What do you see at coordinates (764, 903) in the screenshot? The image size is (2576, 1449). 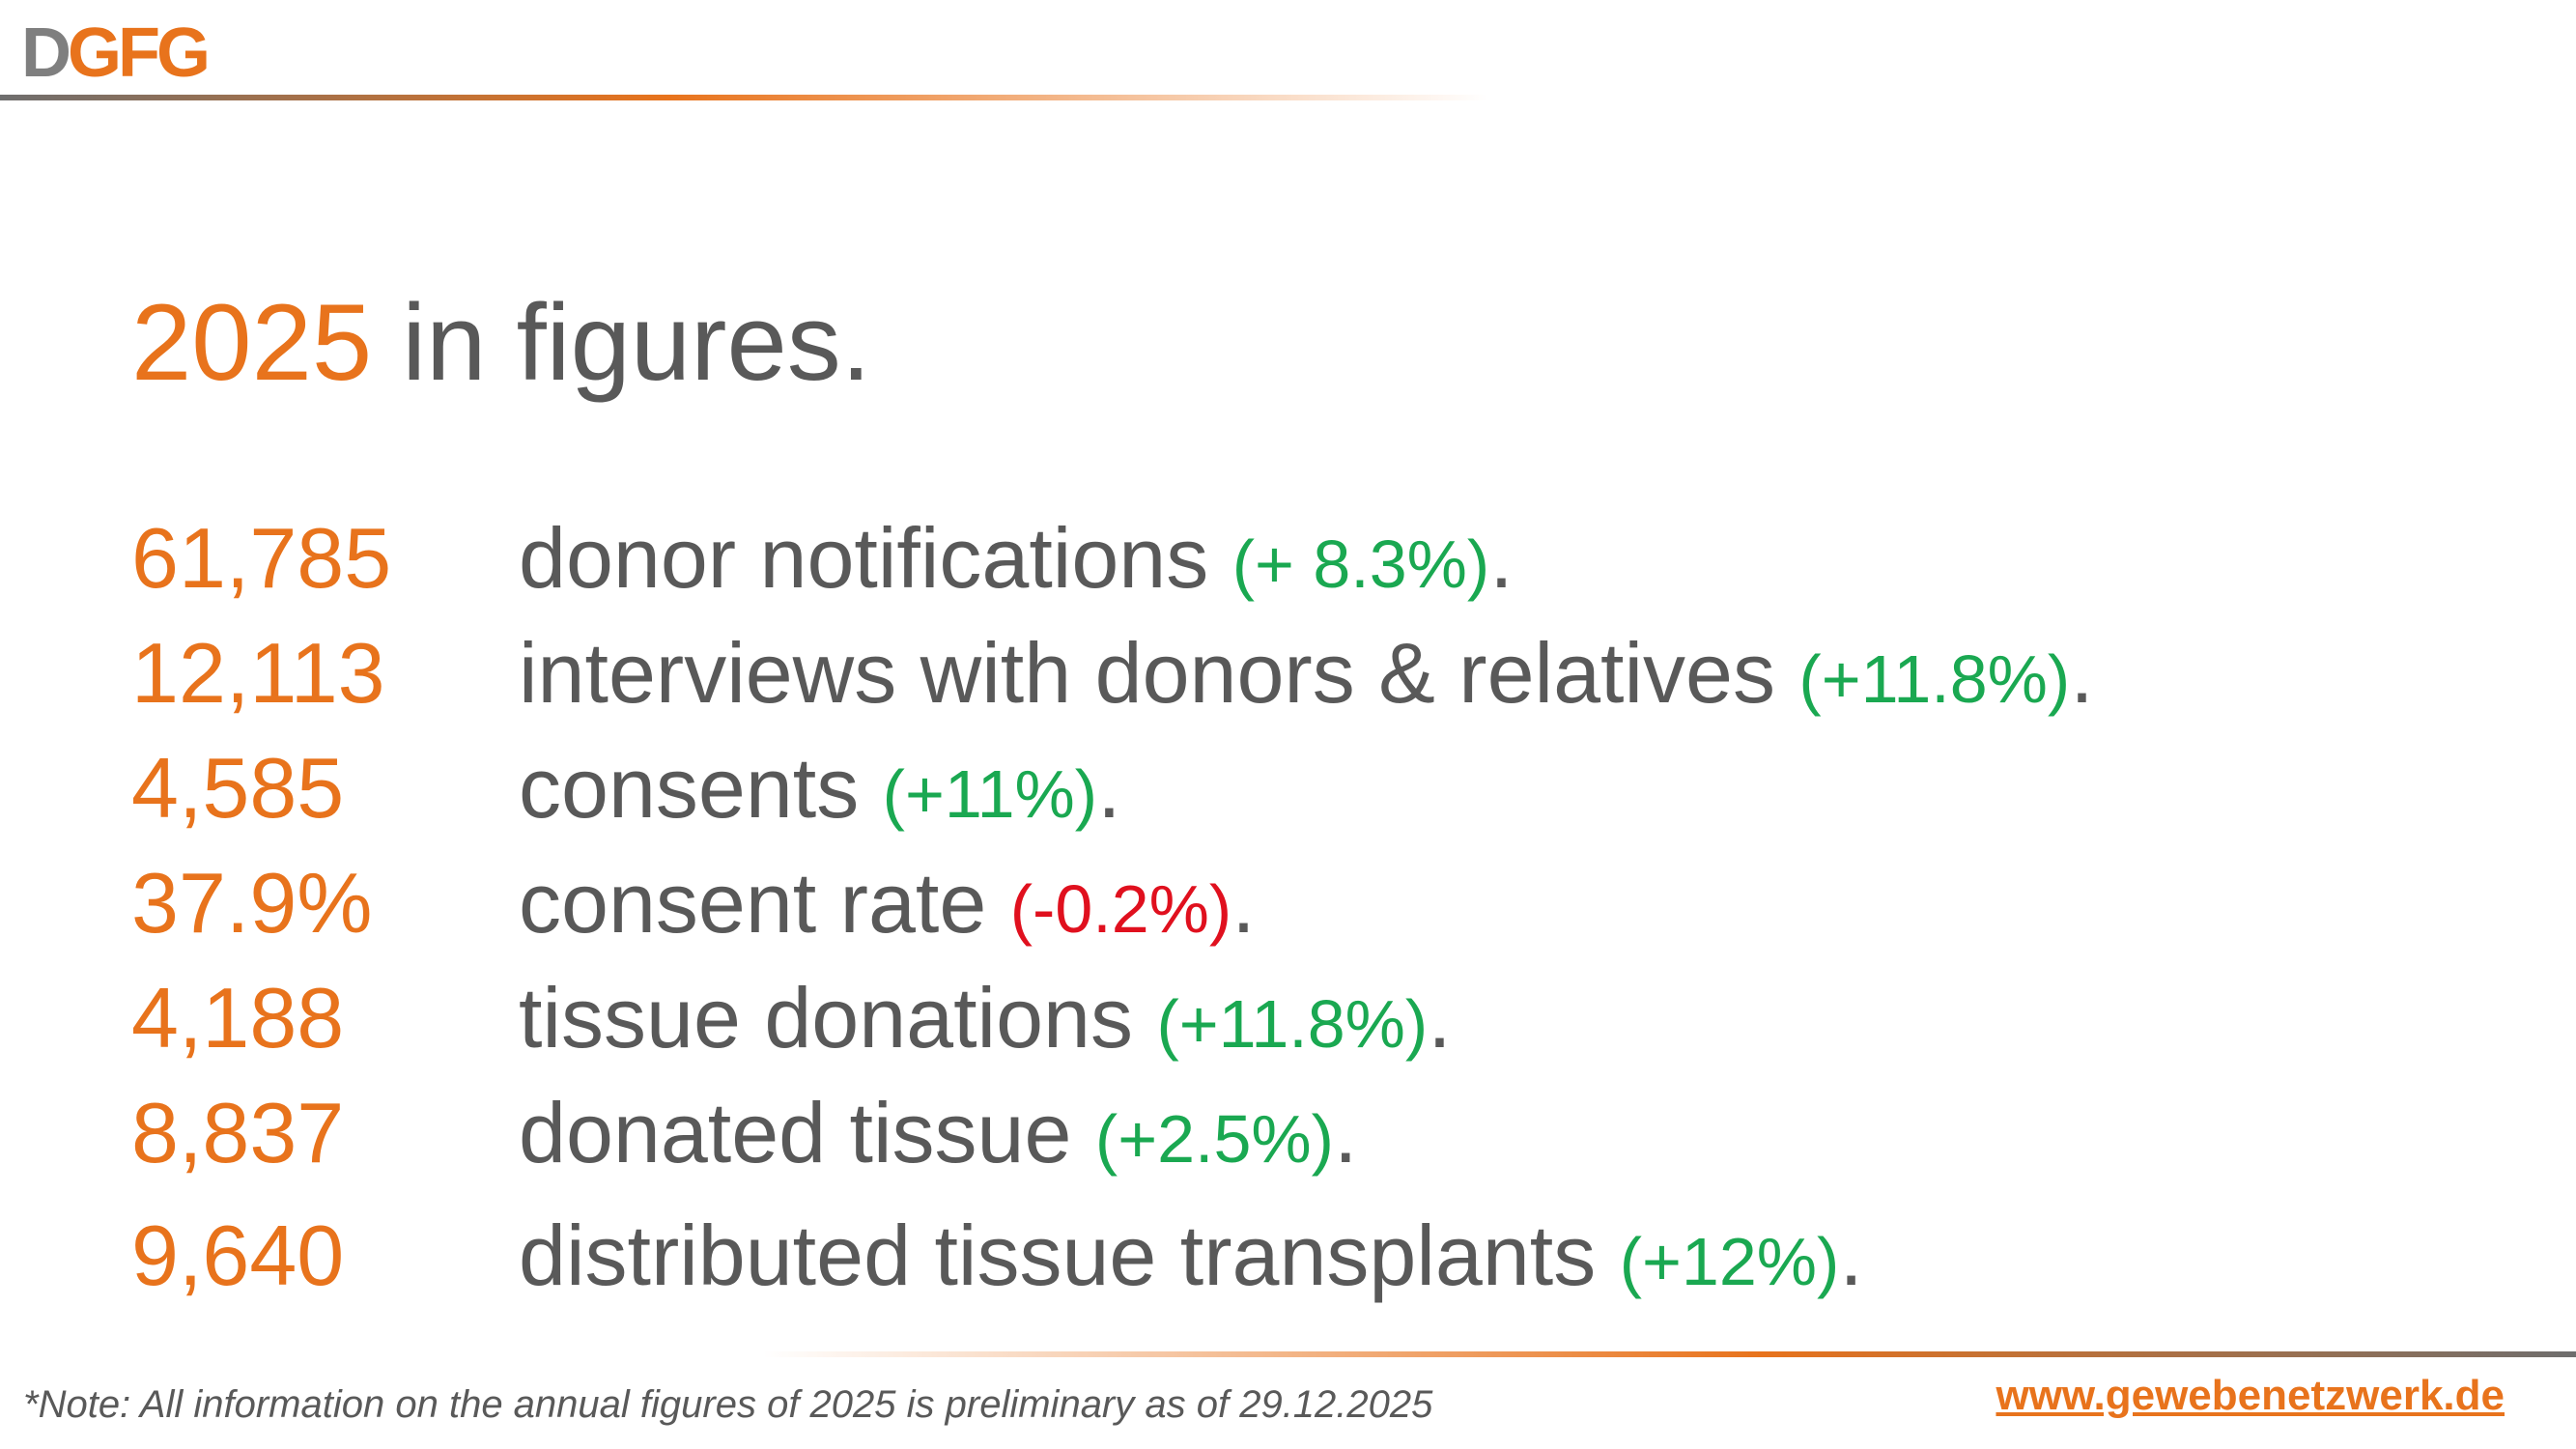 I see `figure-label: consent rate` at bounding box center [764, 903].